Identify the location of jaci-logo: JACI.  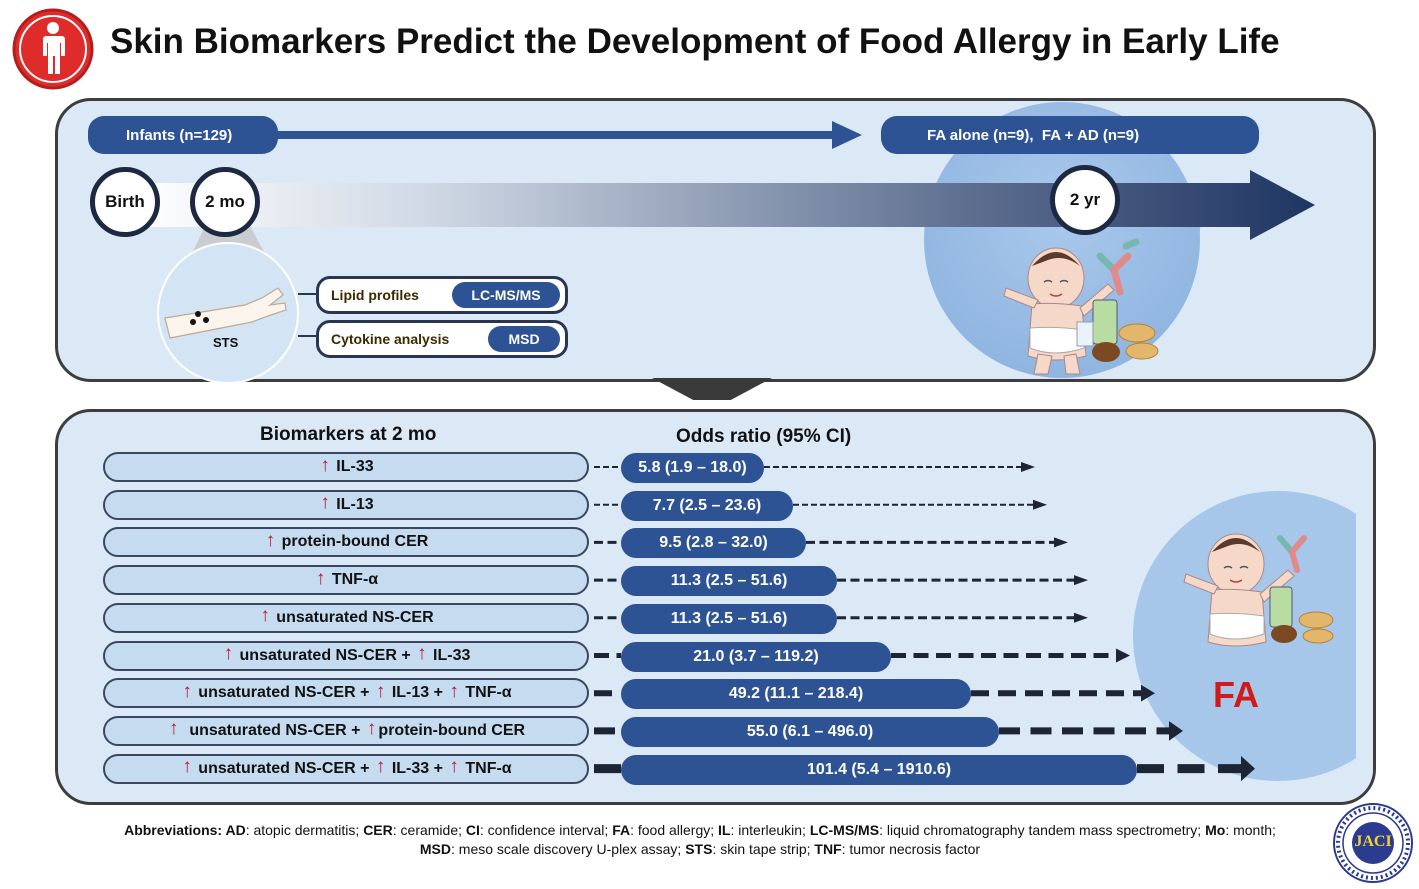
(1373, 843).